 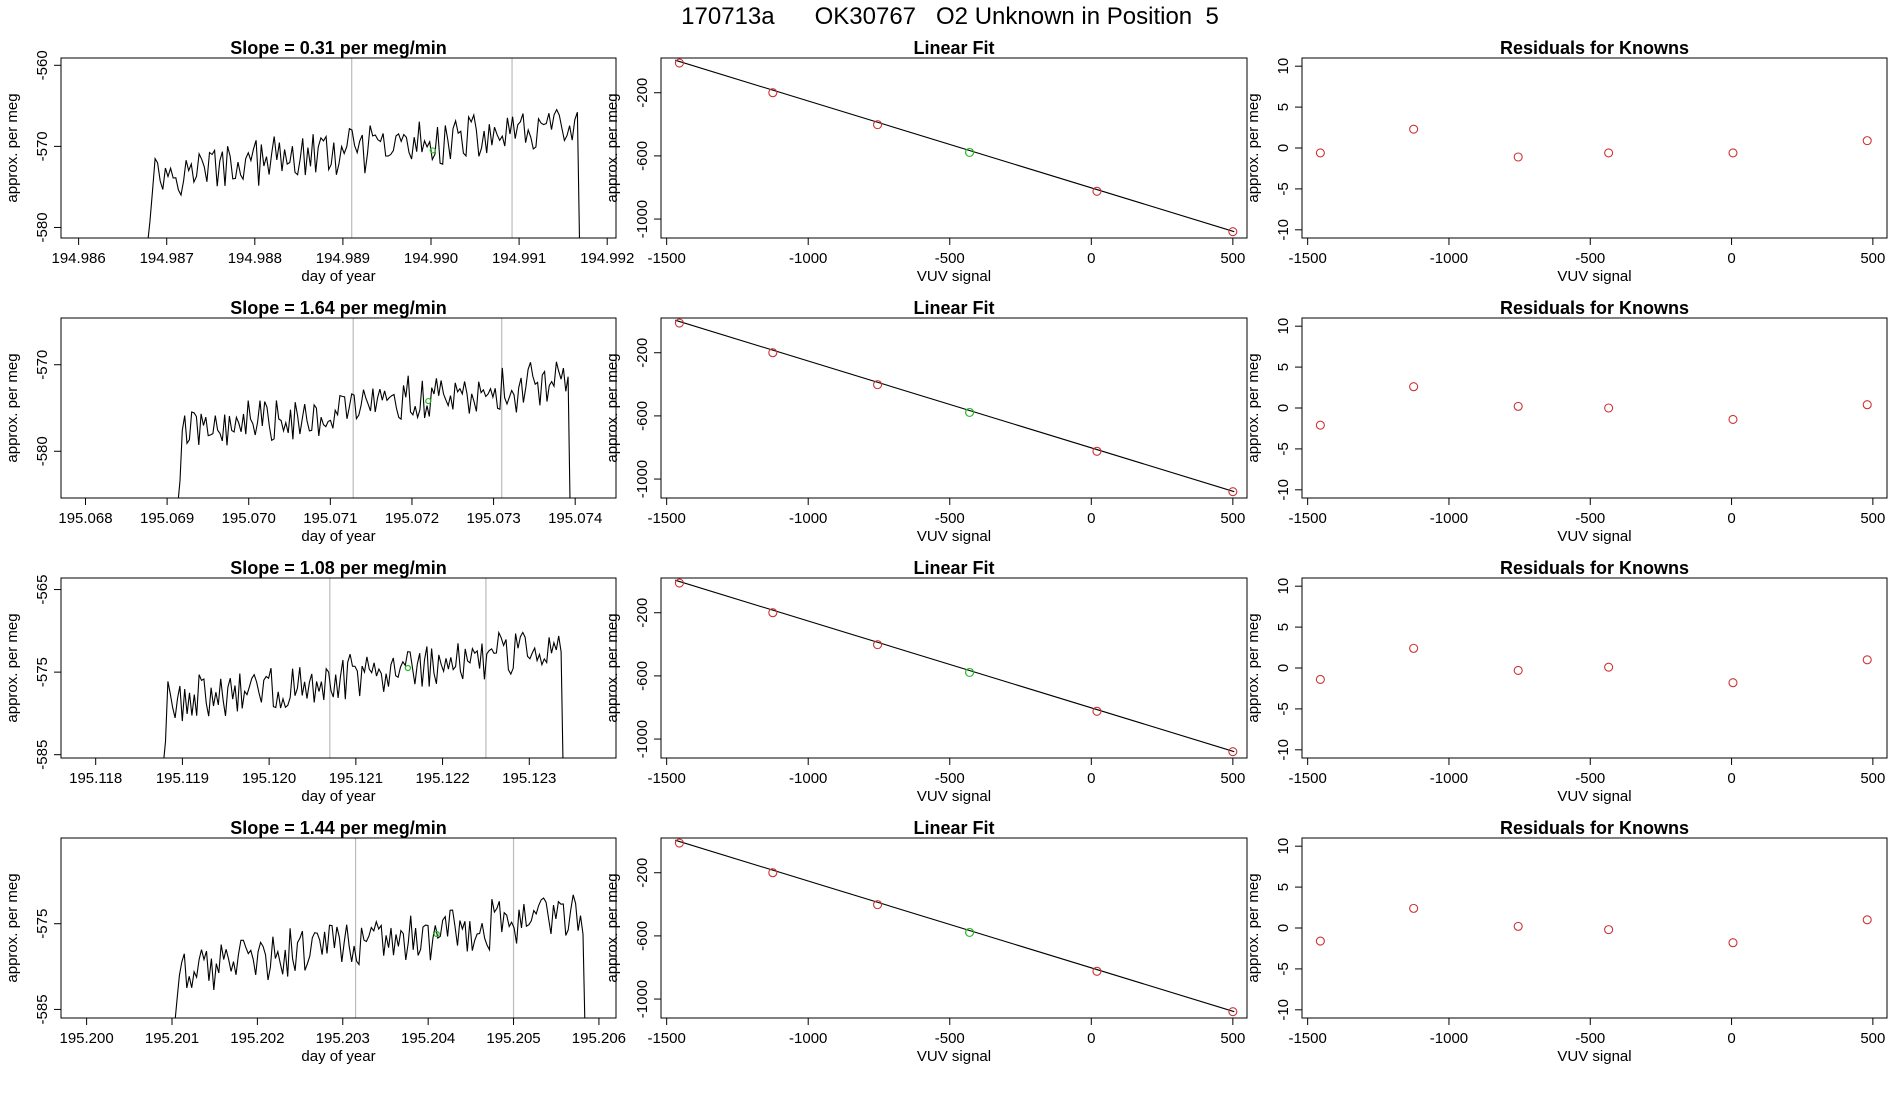 What do you see at coordinates (493, 518) in the screenshot?
I see `x-tick-label: 195.073` at bounding box center [493, 518].